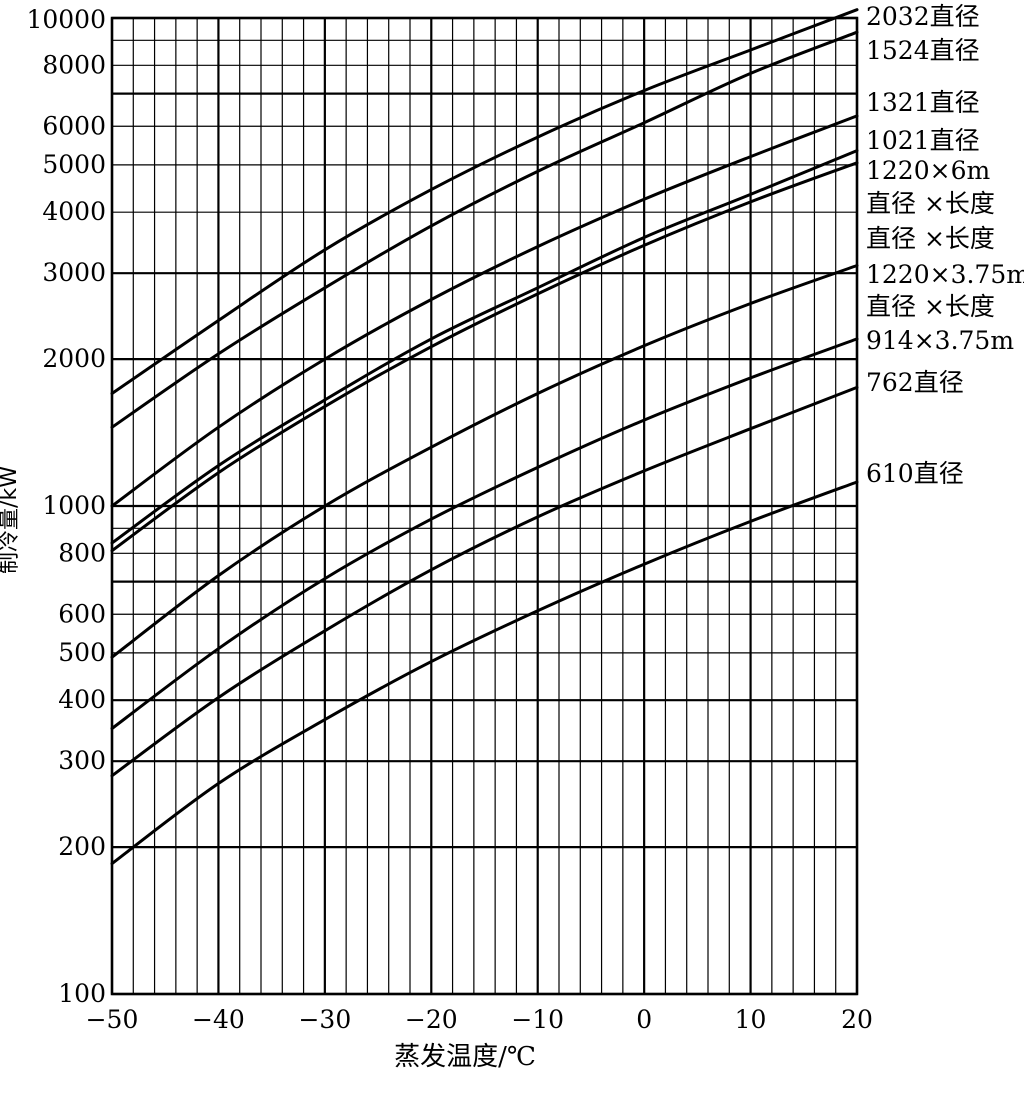  I want to click on y-tick-label: 1000, so click(74, 505).